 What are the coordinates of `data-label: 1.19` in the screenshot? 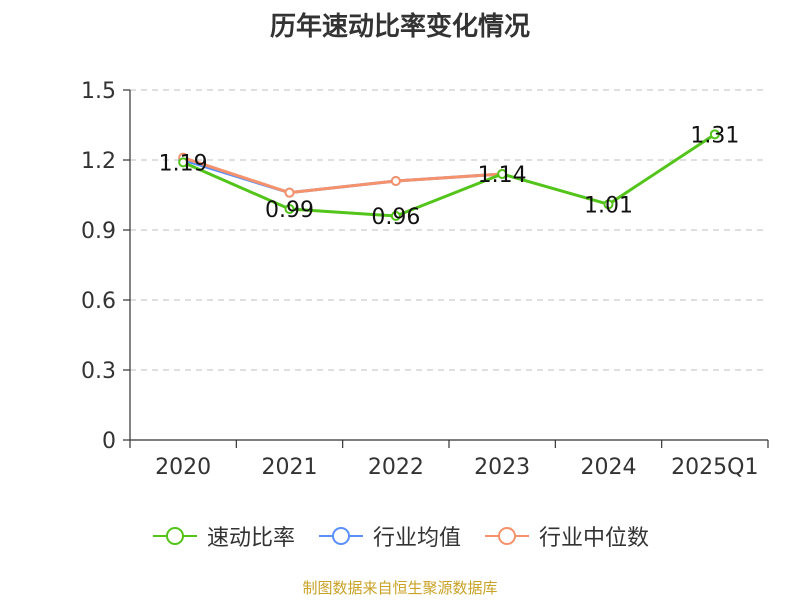 It's located at (183, 163).